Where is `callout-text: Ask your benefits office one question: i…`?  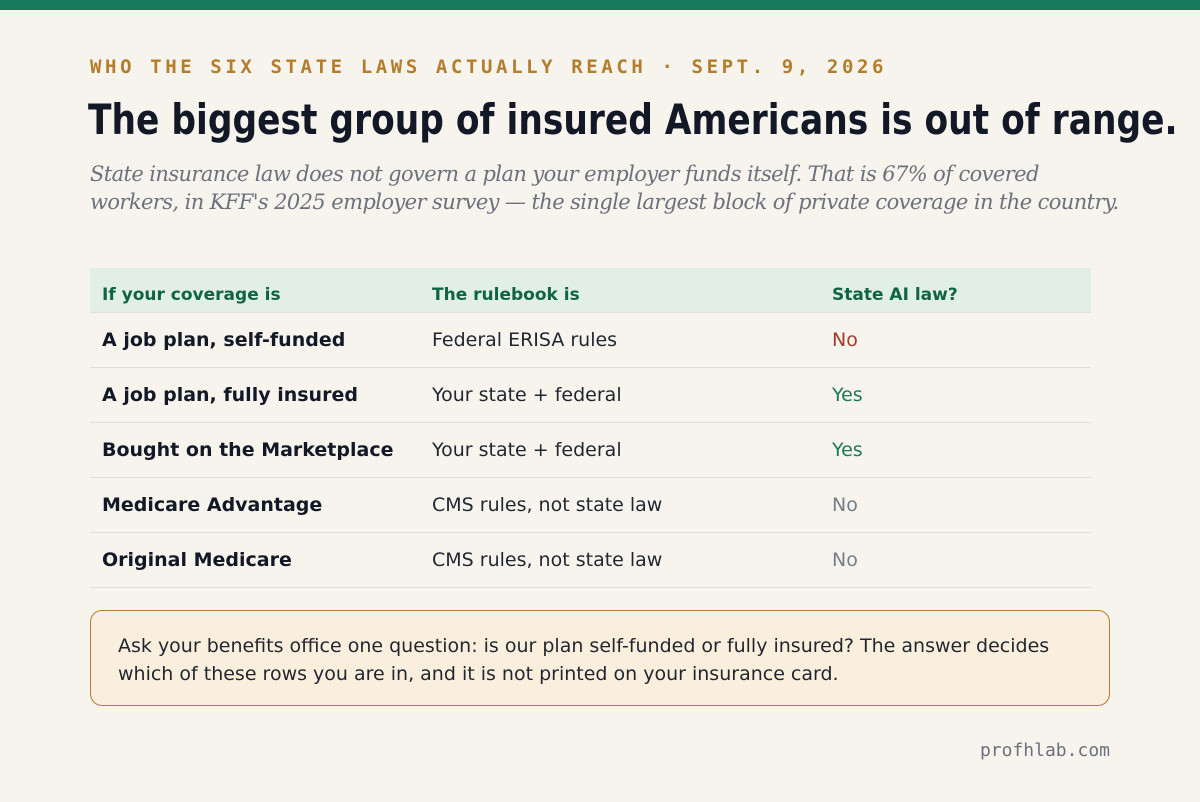
callout-text: Ask your benefits office one question: i… is located at coordinates (584, 660).